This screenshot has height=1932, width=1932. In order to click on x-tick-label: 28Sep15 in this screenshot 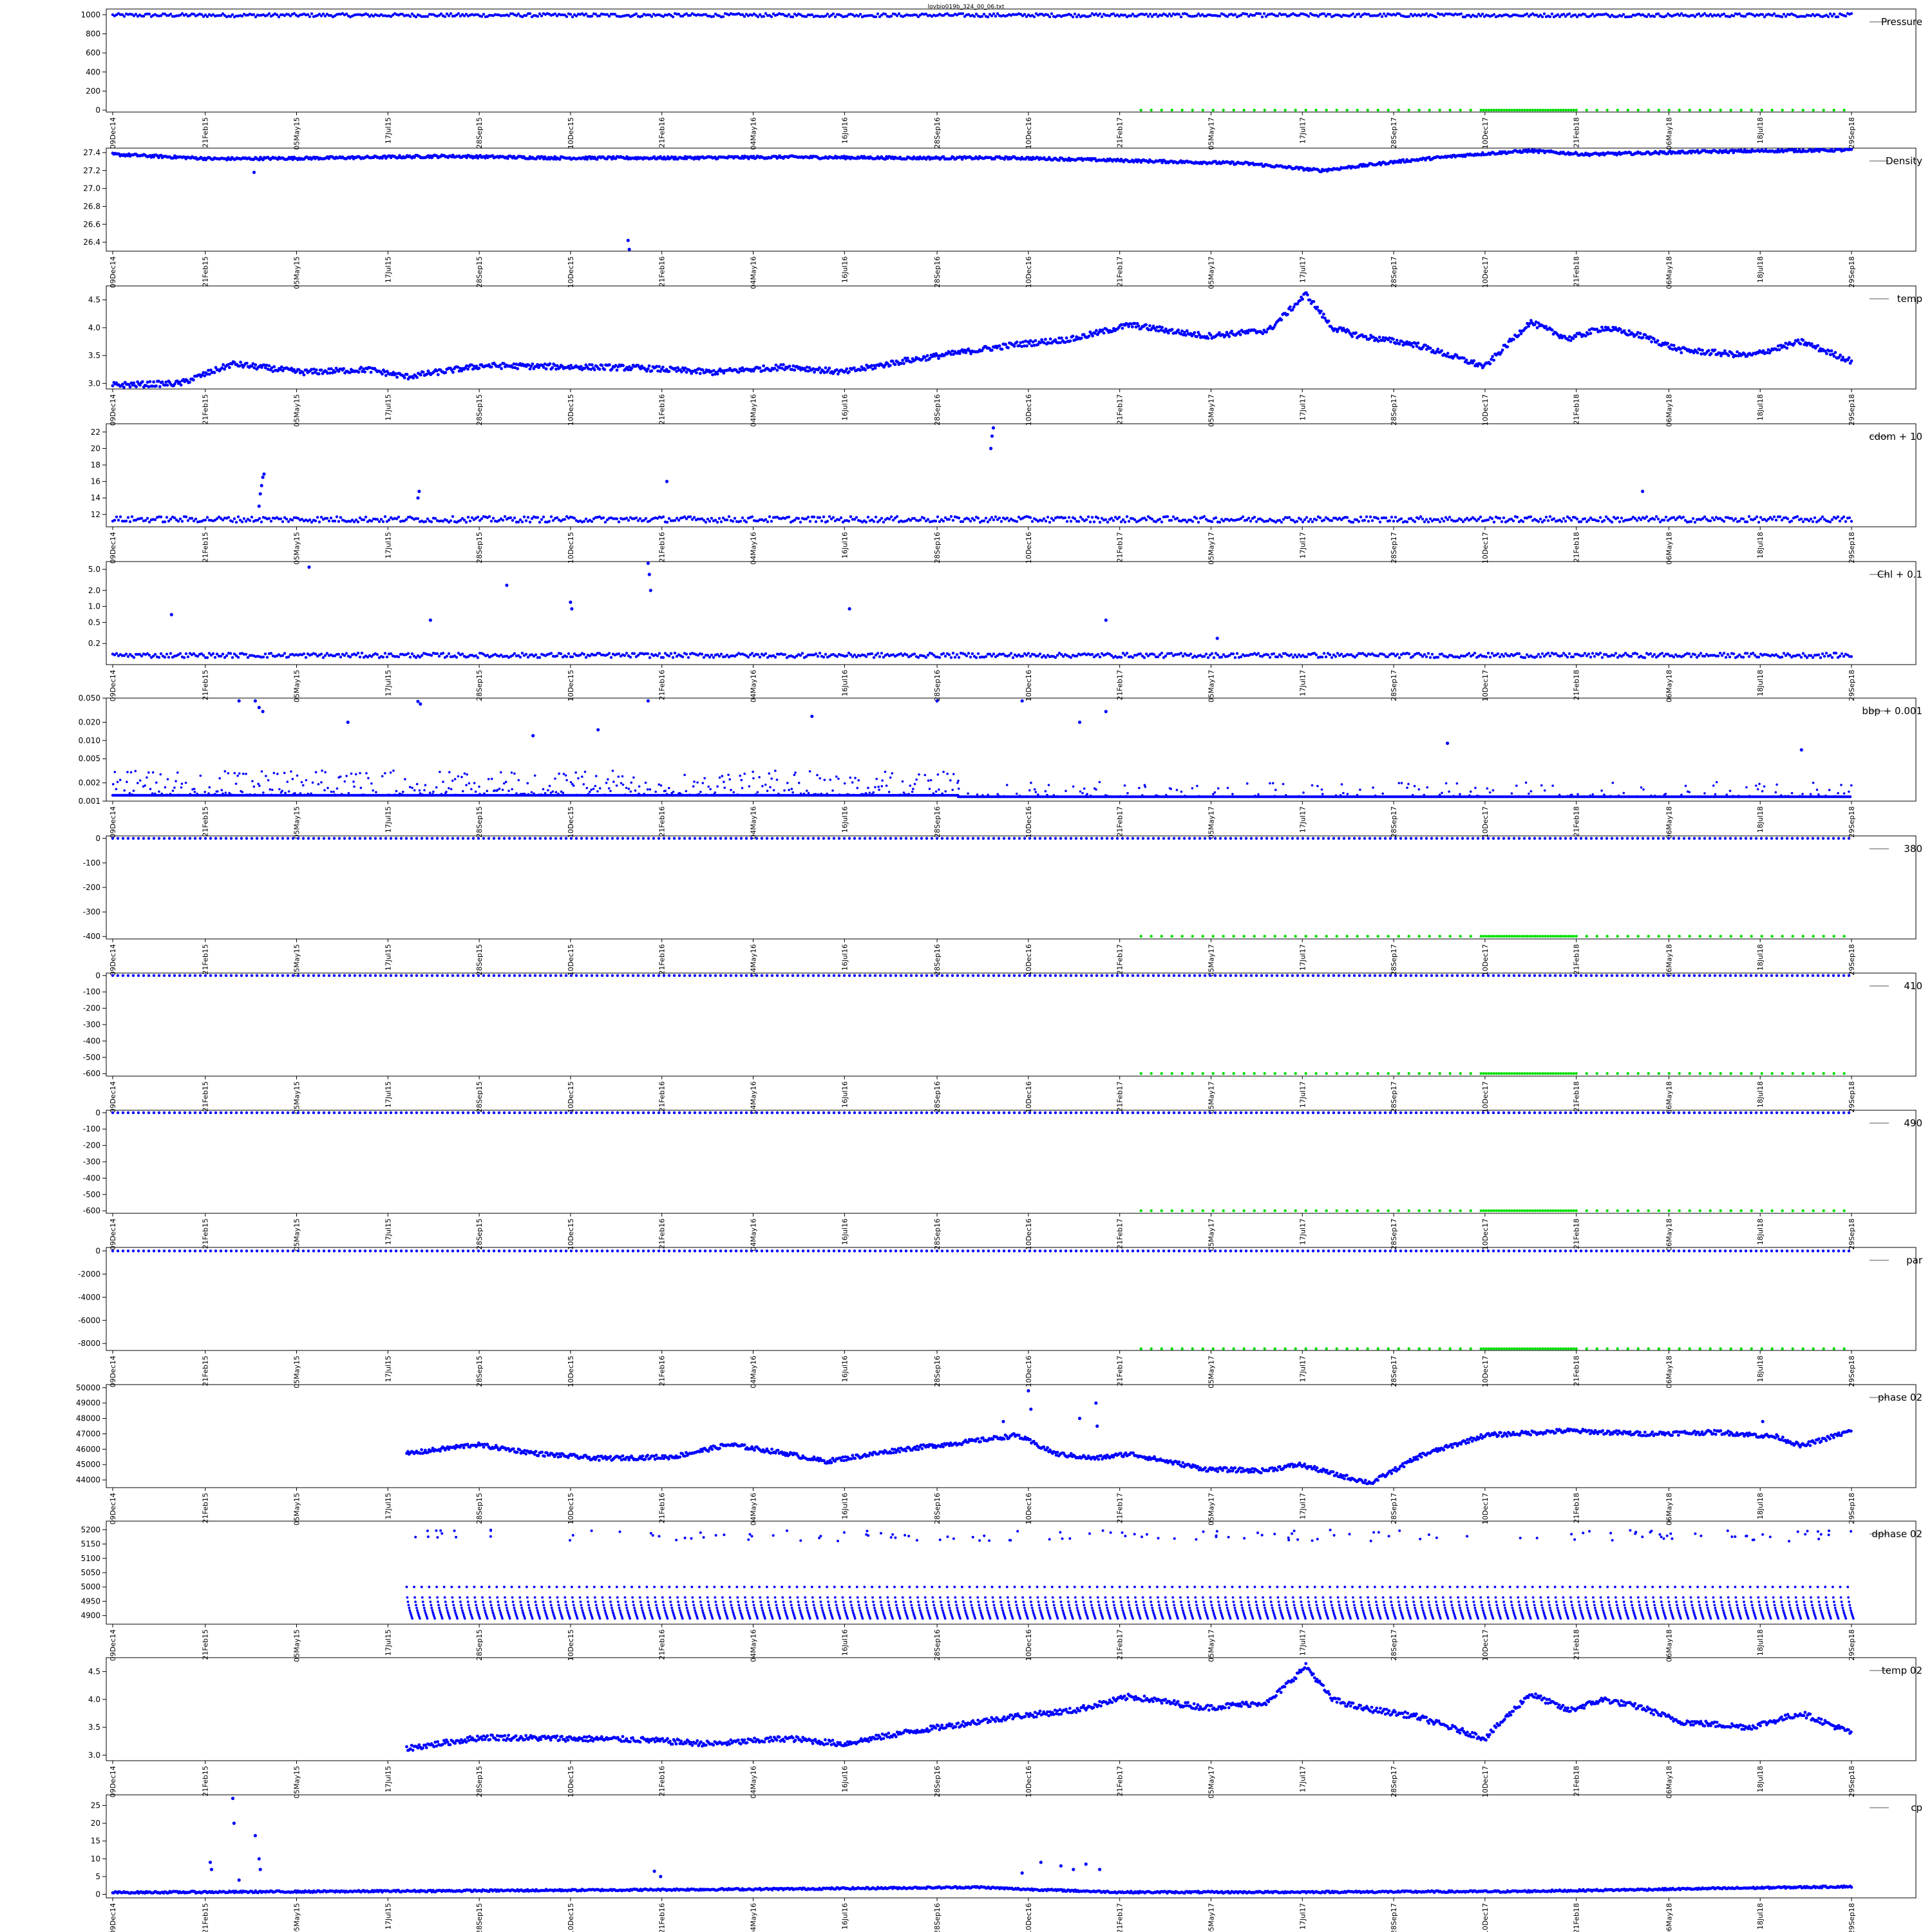, I will do `click(480, 272)`.